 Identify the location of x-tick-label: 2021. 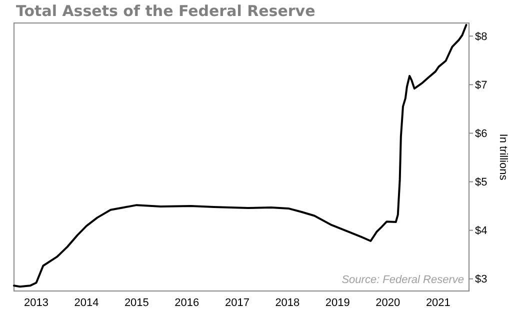
(438, 303).